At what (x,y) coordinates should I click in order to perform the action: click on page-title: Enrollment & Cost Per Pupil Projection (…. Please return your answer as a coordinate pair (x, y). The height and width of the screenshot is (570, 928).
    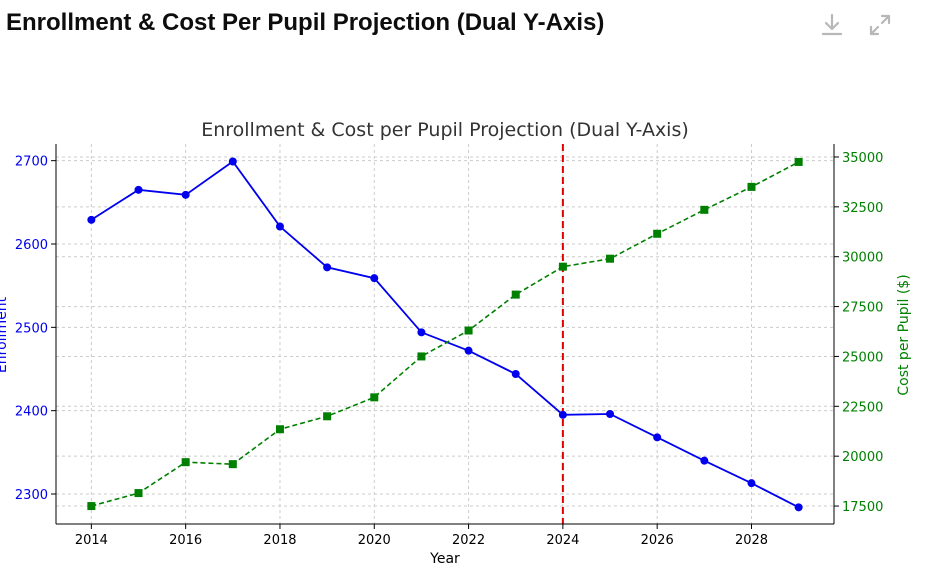
    Looking at the image, I should click on (305, 22).